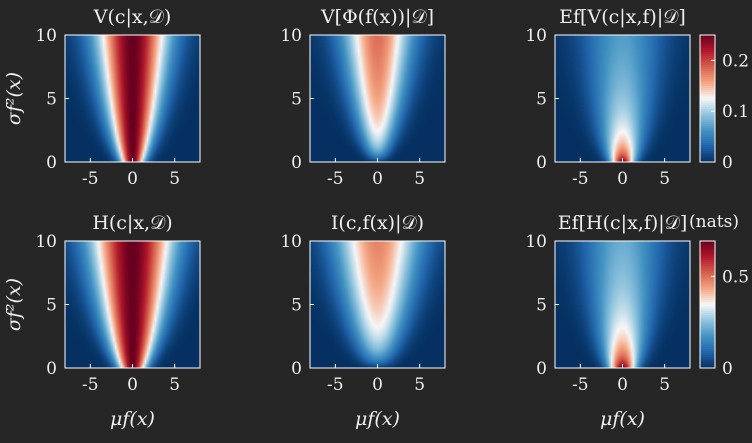 The image size is (752, 443). Describe the element at coordinates (132, 223) in the screenshot. I see `panel-title: H(c|x,𝒟)` at that location.